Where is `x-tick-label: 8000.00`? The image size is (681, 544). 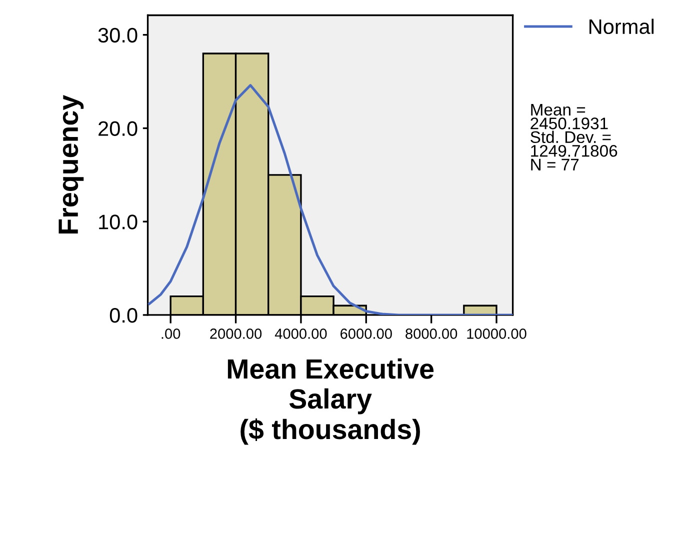 x-tick-label: 8000.00 is located at coordinates (432, 333).